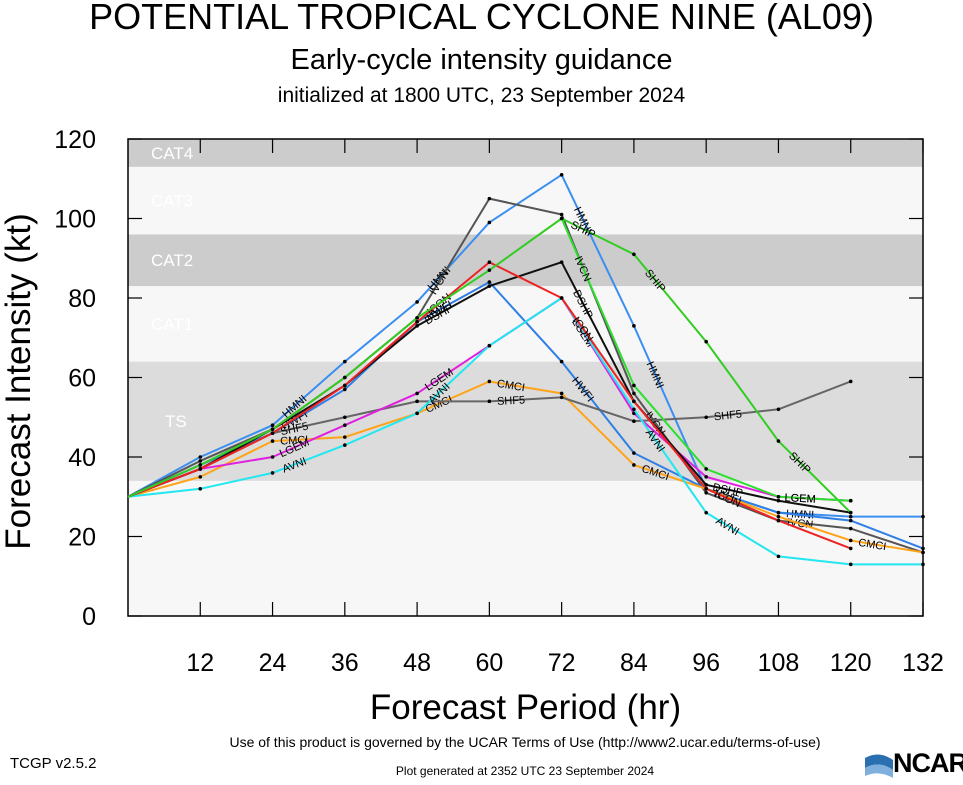  I want to click on y-tick-label: 40, so click(82, 458).